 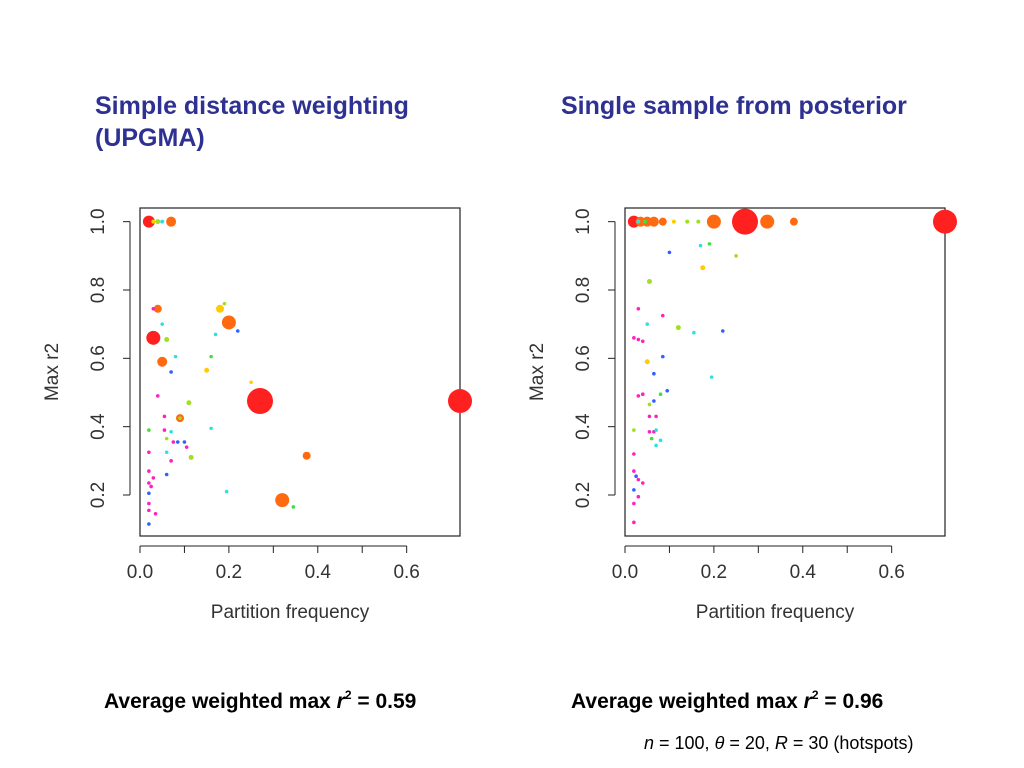 What do you see at coordinates (803, 572) in the screenshot?
I see `right-x-tick-label: 0.4` at bounding box center [803, 572].